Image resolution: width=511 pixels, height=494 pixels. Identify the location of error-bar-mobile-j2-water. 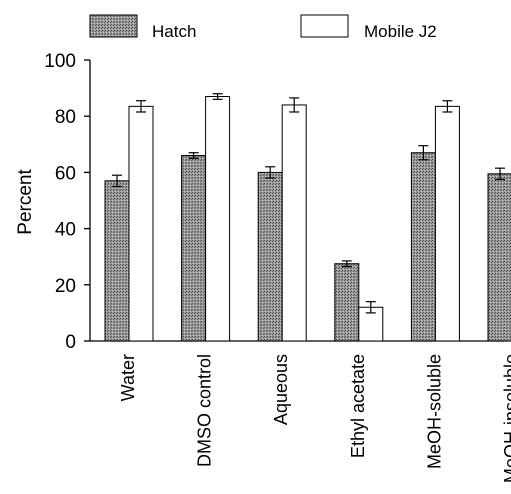
(141, 106).